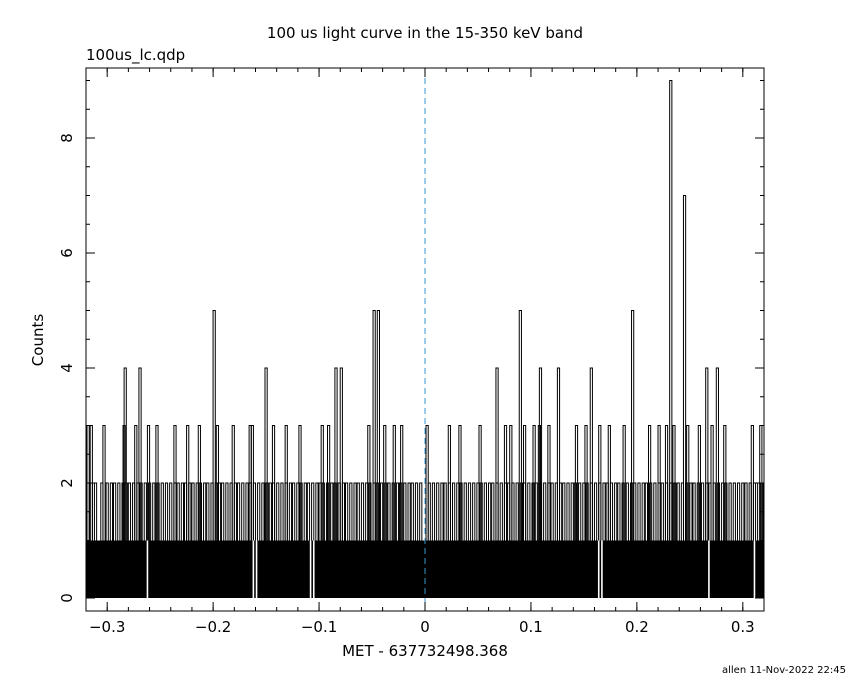 Image resolution: width=850 pixels, height=680 pixels. What do you see at coordinates (319, 627) in the screenshot?
I see `x-tick-label: −0.1` at bounding box center [319, 627].